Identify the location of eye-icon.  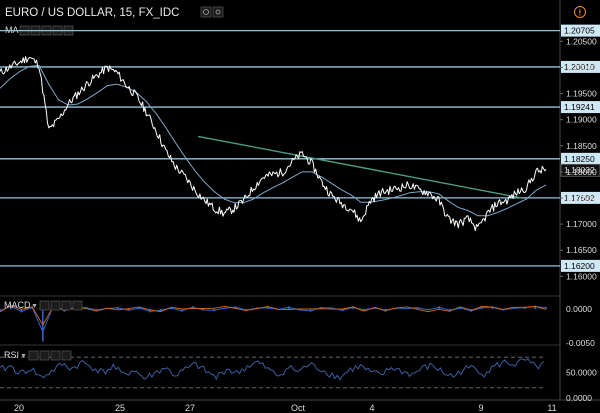
(218, 12).